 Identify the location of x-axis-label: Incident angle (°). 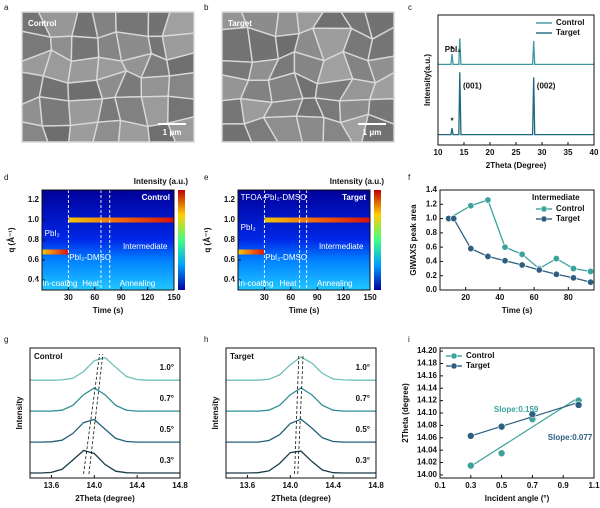
(517, 498).